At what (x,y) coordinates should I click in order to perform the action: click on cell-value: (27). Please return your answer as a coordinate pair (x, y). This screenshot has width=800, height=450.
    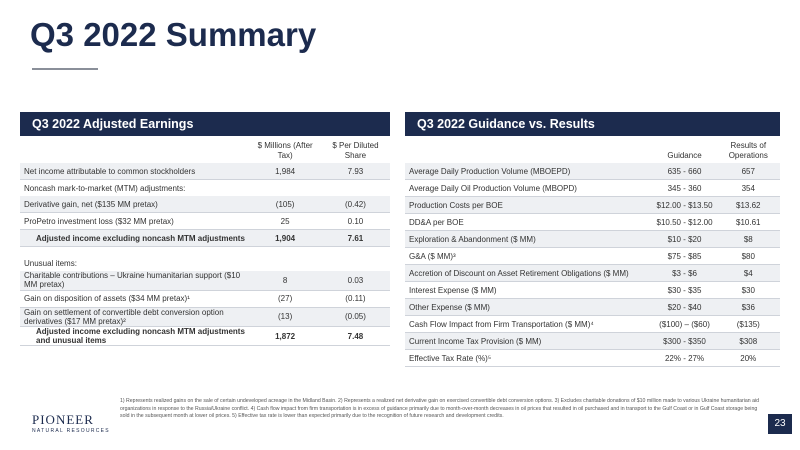
    Looking at the image, I should click on (285, 299).